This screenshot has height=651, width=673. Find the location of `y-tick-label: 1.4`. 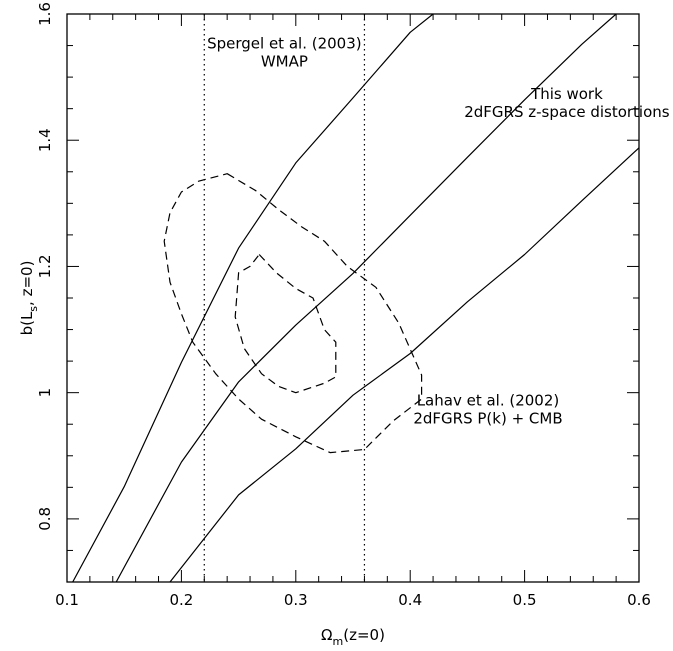

y-tick-label: 1.4 is located at coordinates (45, 140).